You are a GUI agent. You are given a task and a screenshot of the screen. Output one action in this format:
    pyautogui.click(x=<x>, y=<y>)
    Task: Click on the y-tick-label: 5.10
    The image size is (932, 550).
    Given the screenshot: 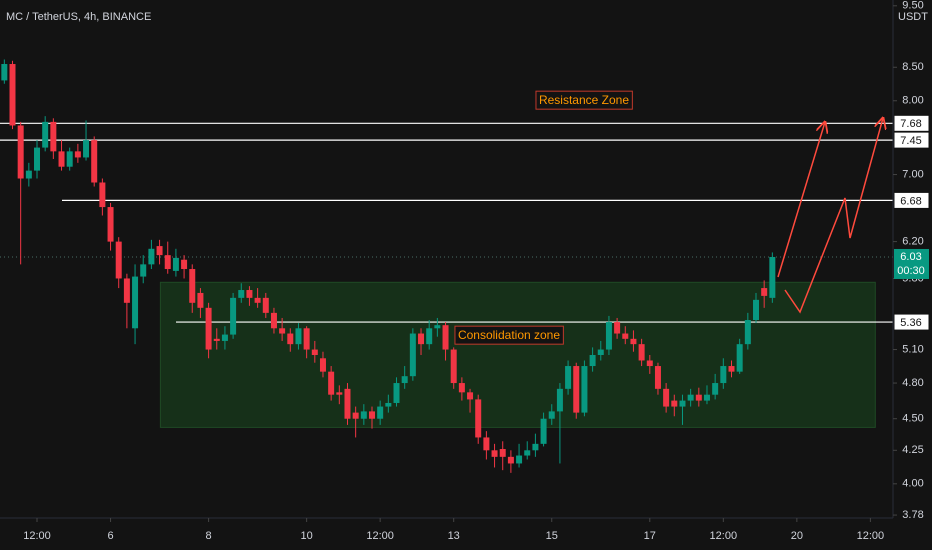 What is the action you would take?
    pyautogui.click(x=912, y=349)
    